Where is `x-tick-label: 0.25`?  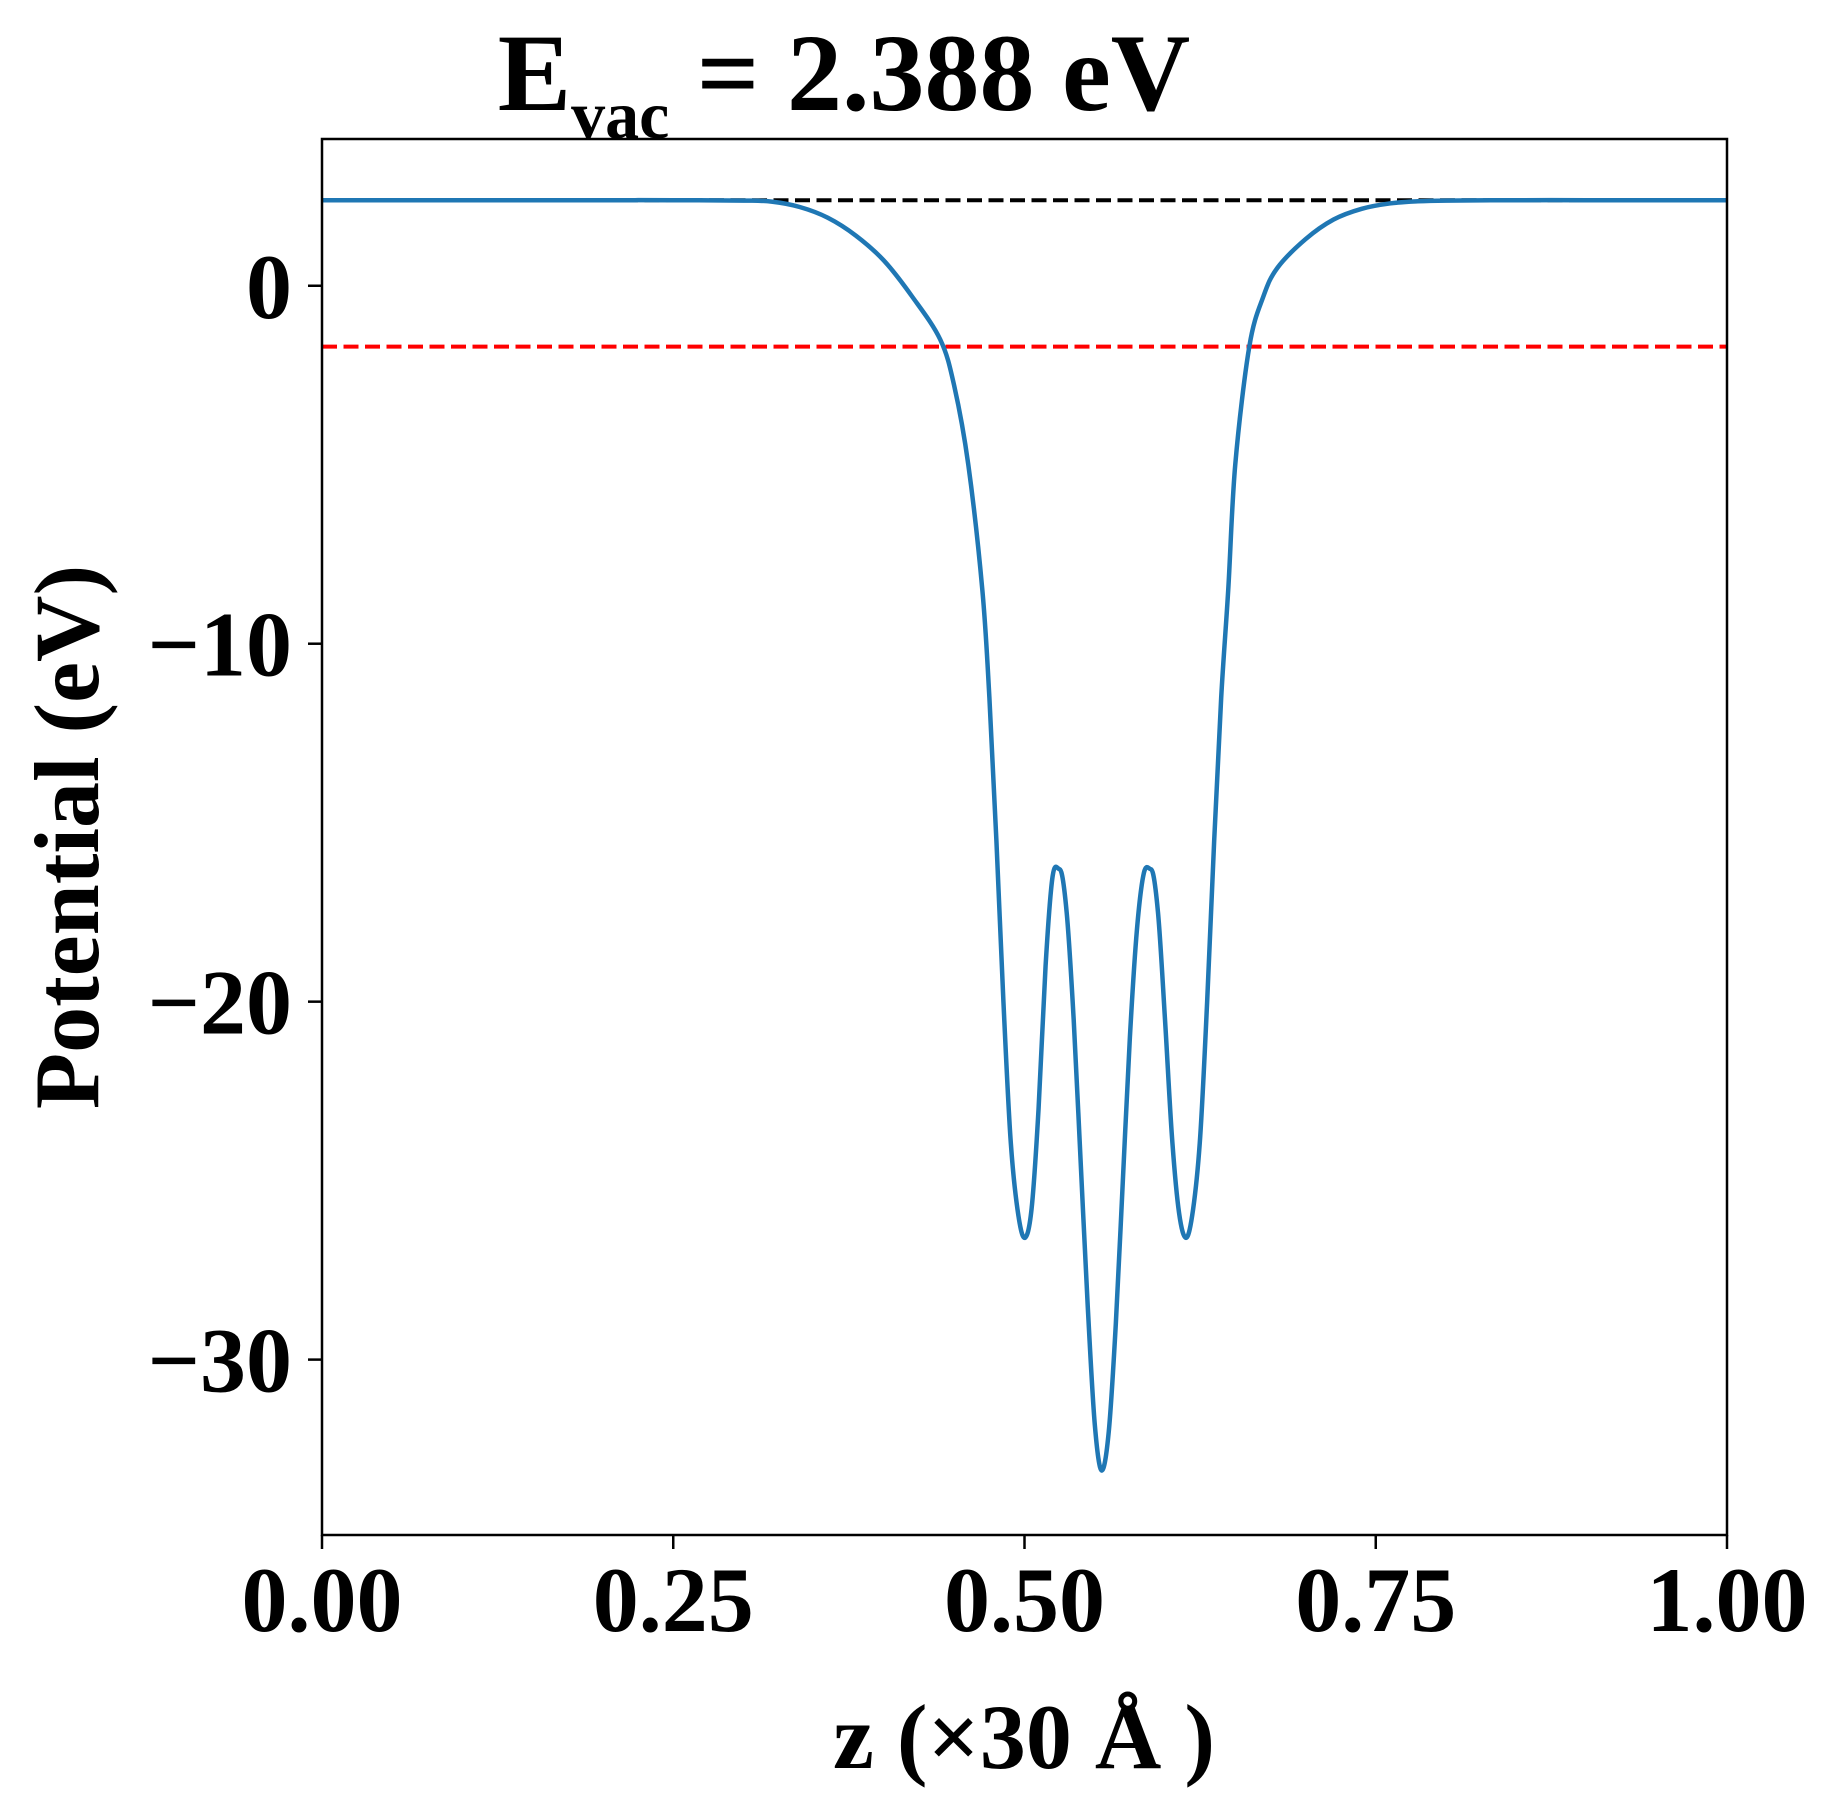
x-tick-label: 0.25 is located at coordinates (673, 1600).